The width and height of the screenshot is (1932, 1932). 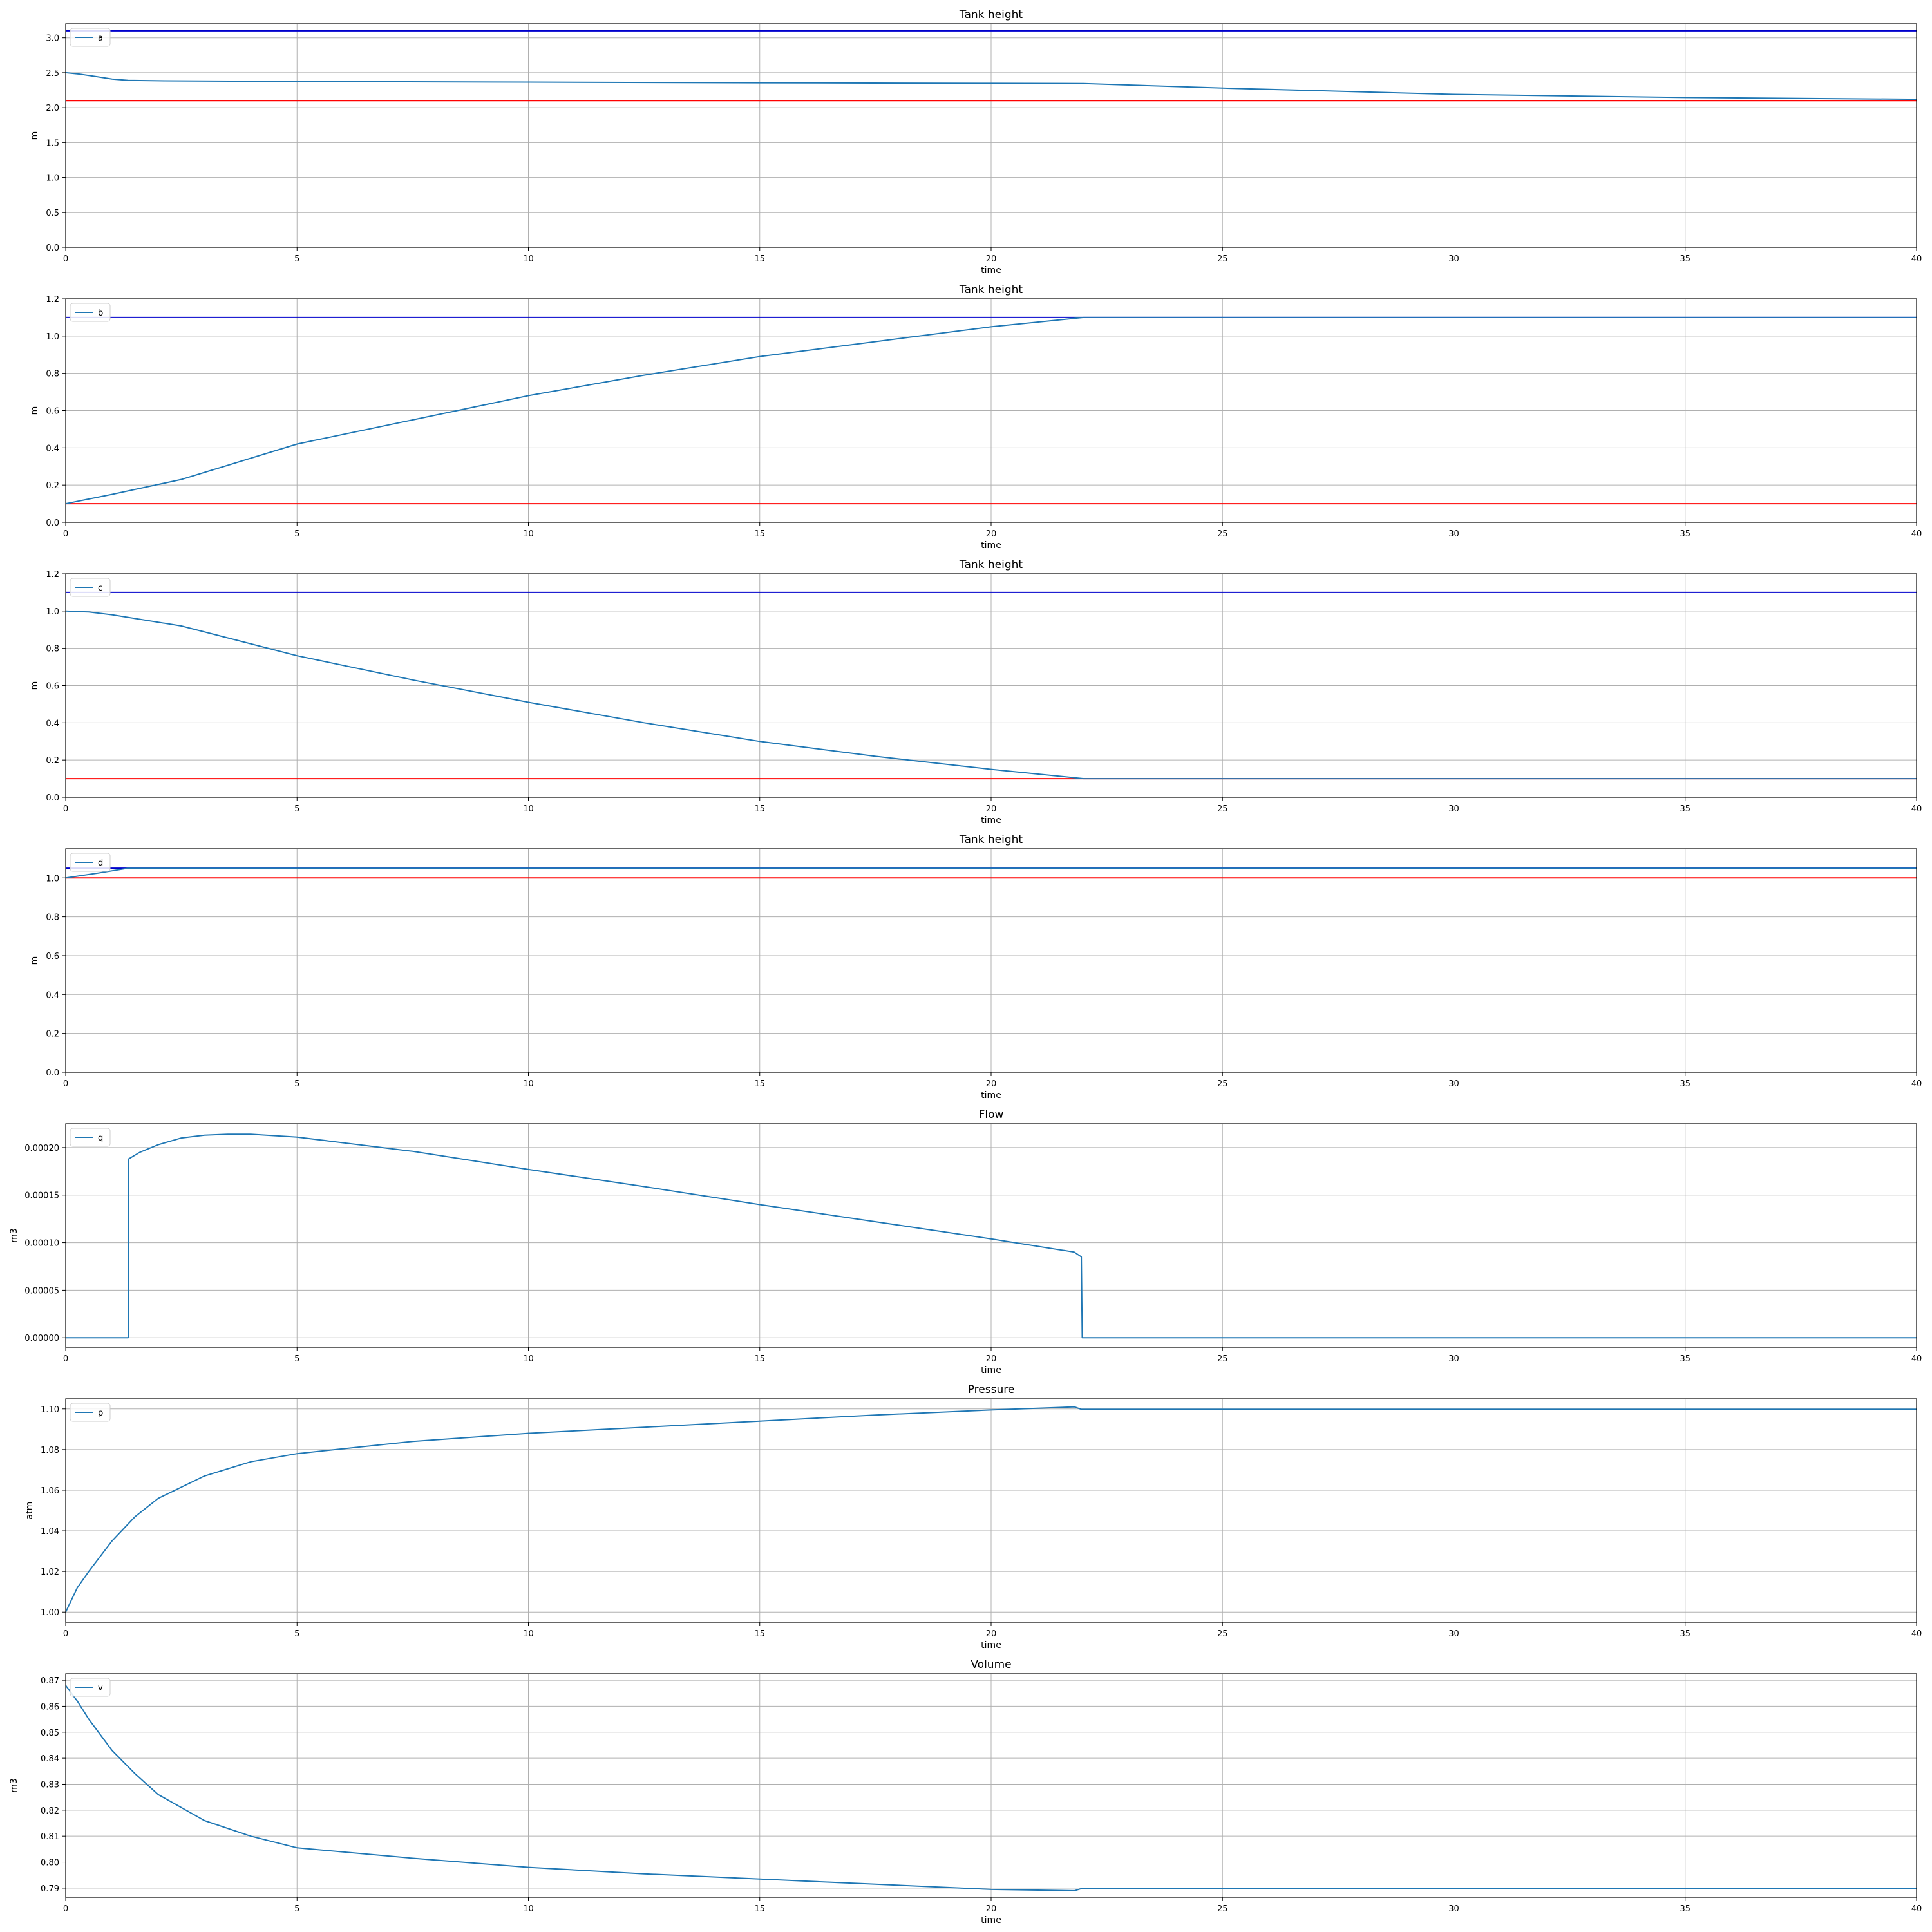 I want to click on y-tick-label: 0.83, so click(x=50, y=1785).